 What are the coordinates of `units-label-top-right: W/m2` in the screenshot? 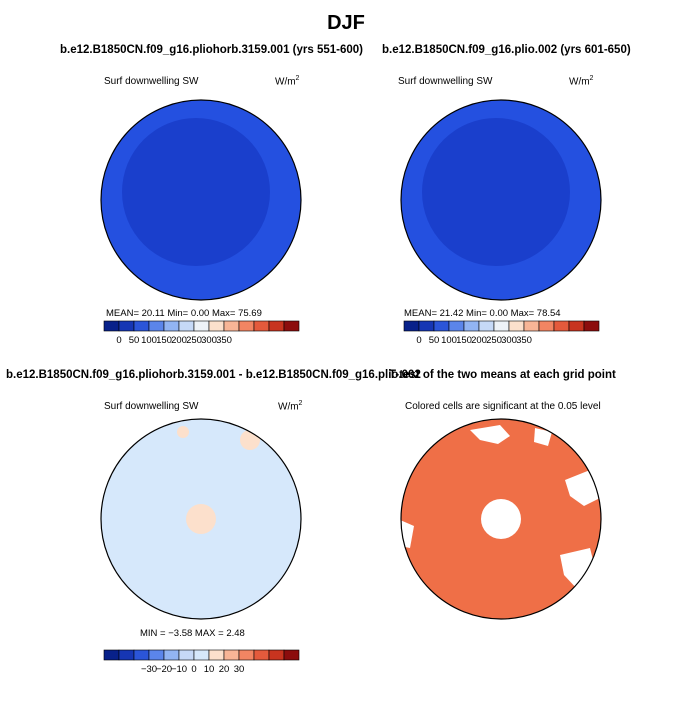 It's located at (581, 81).